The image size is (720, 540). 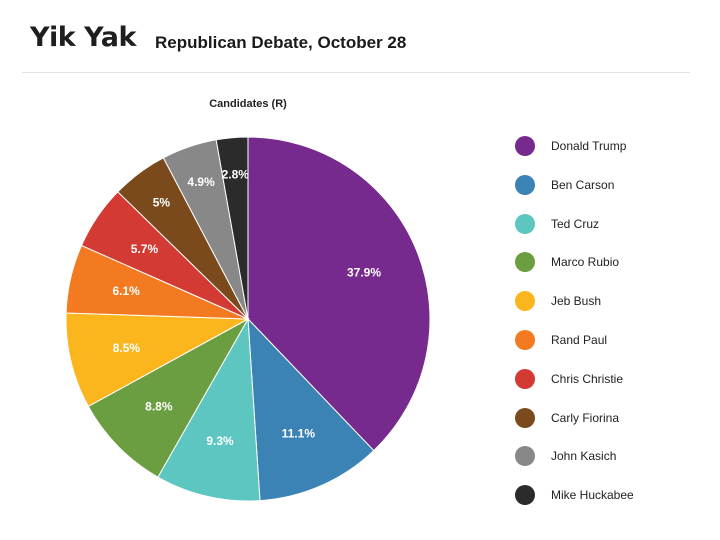 I want to click on legend-item: Marco Rubio, so click(x=610, y=262).